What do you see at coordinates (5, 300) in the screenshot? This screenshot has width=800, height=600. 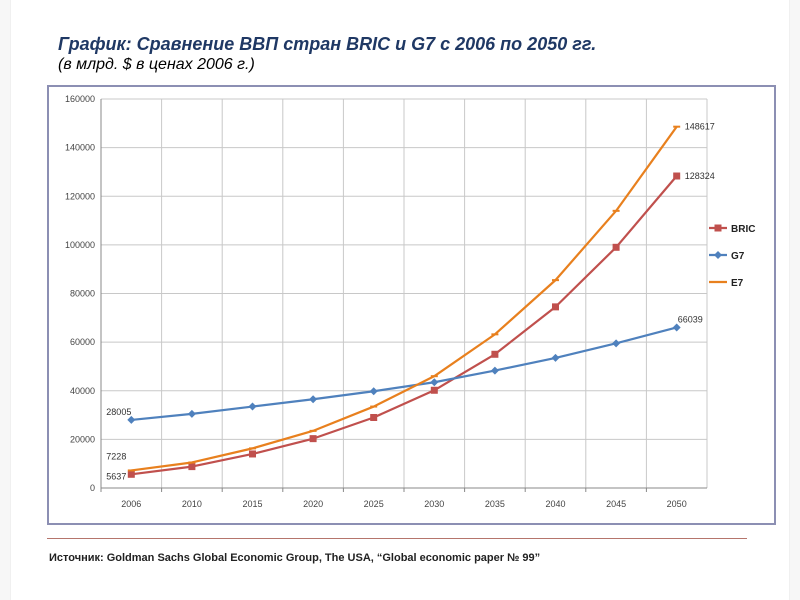 I see `slide-left-border` at bounding box center [5, 300].